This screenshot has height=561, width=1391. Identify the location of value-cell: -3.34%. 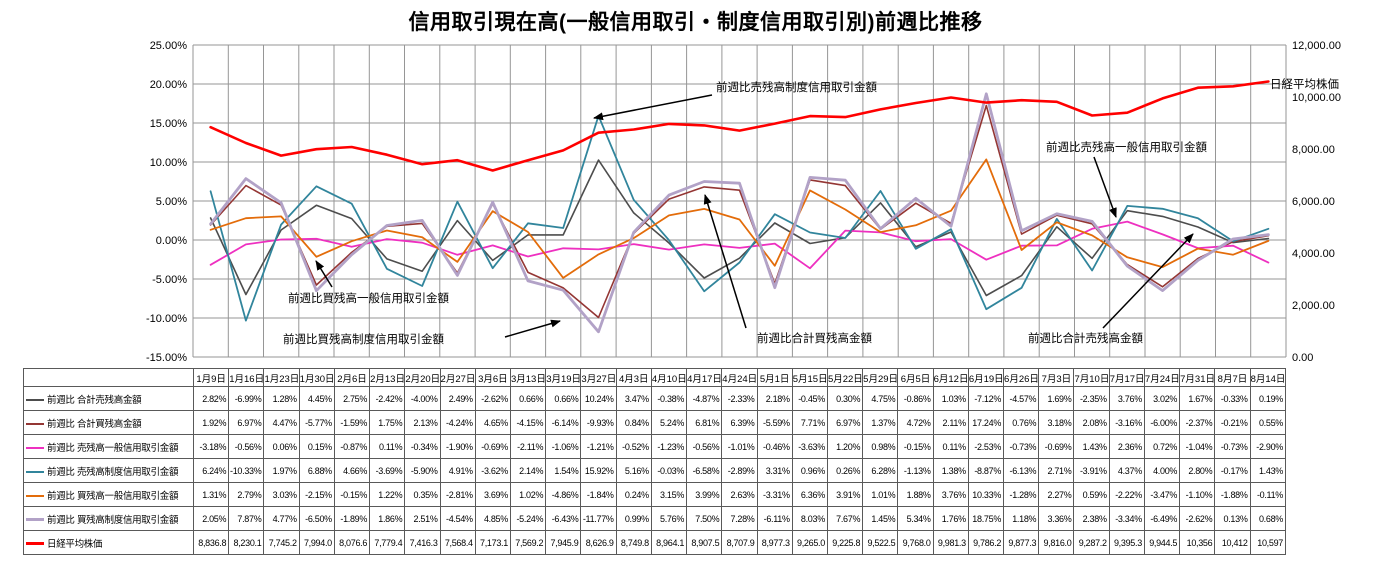
(1126, 518).